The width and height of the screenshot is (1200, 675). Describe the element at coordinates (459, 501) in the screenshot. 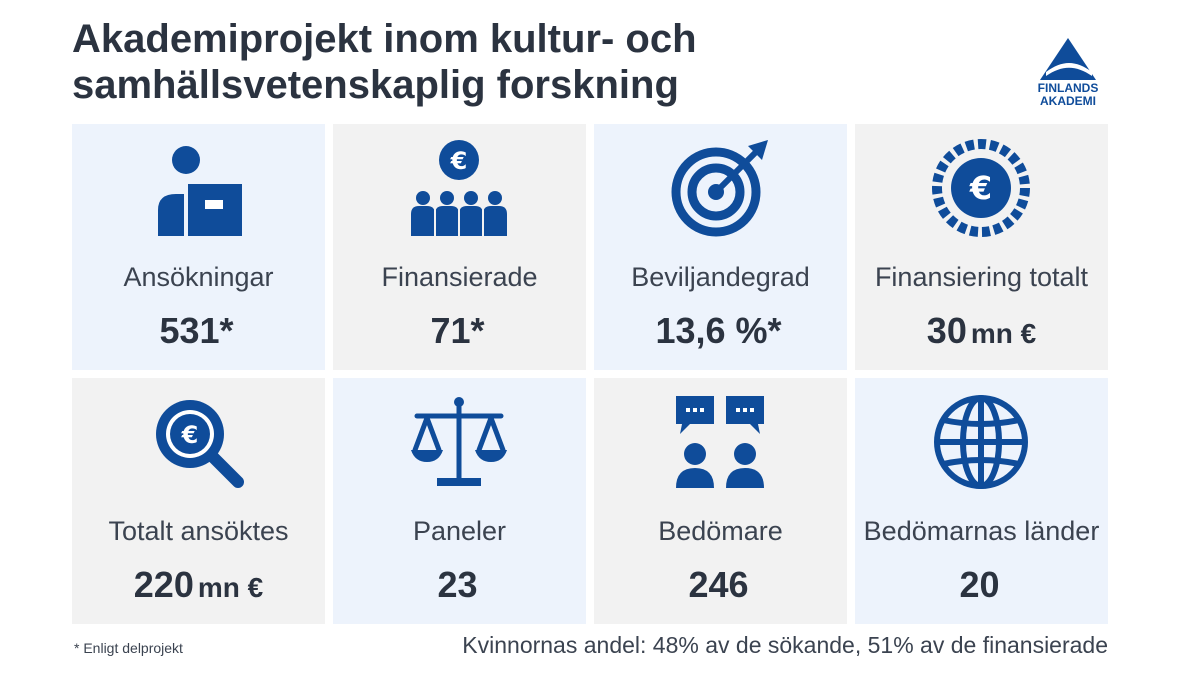

I see `stat-tile-panels: Paneler 23` at that location.